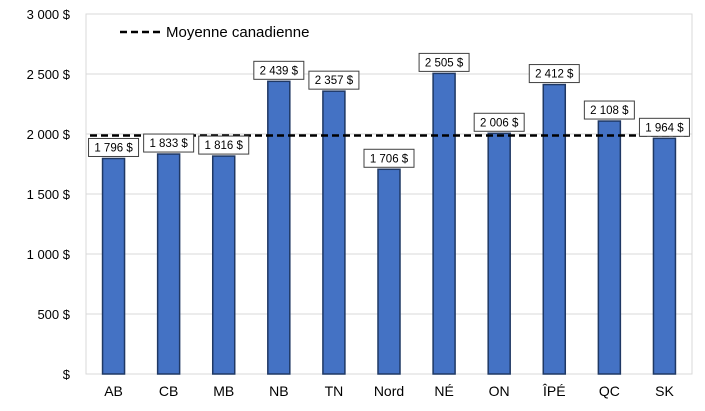 This screenshot has height=411, width=705. I want to click on x-category-label: TN, so click(334, 391).